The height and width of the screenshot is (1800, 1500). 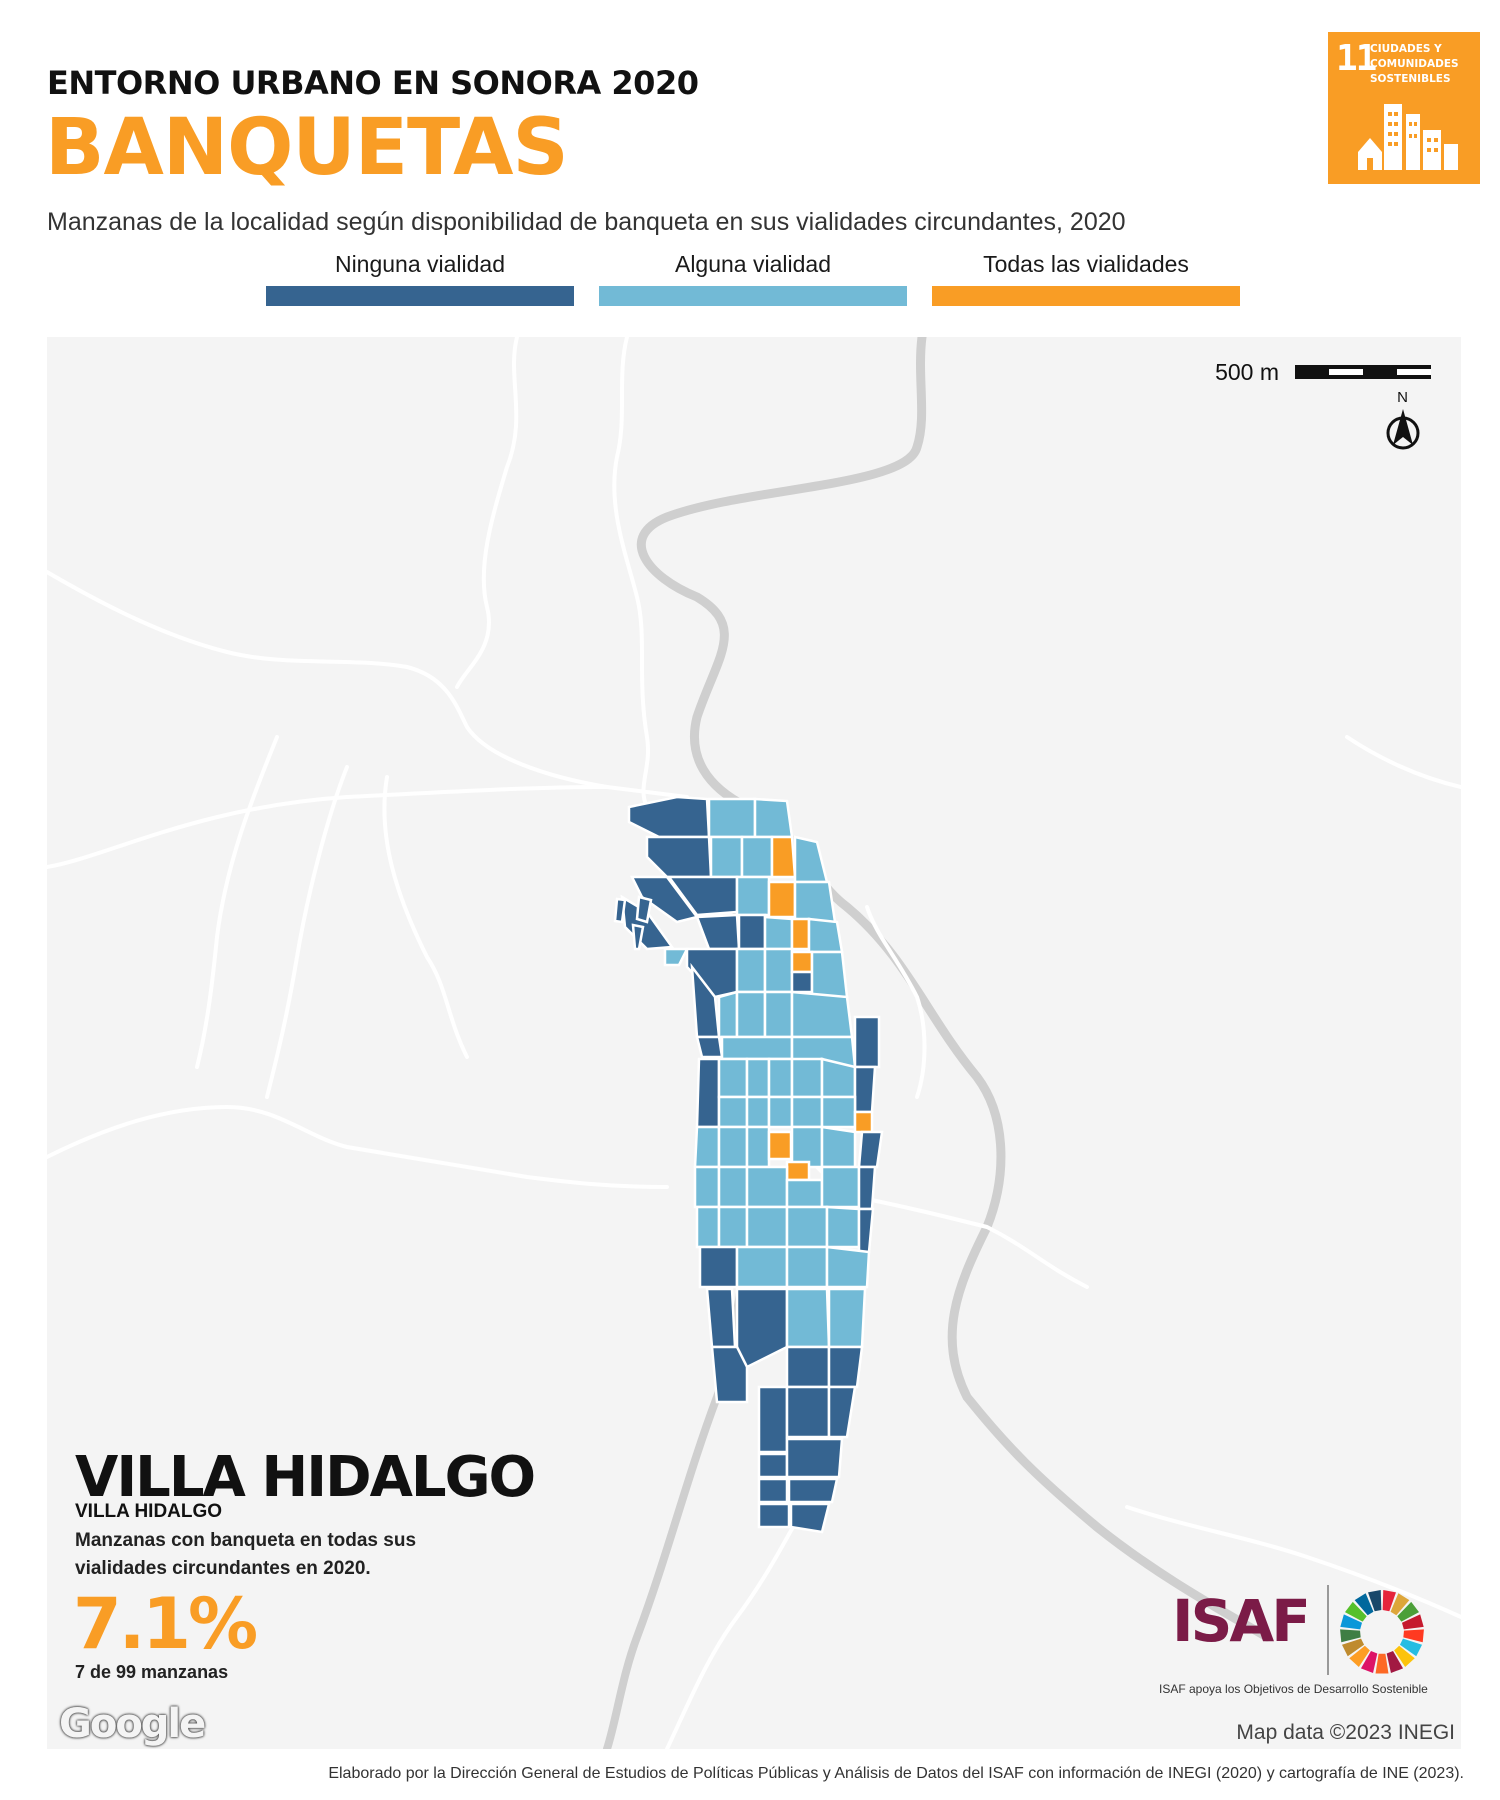 What do you see at coordinates (1086, 277) in the screenshot?
I see `legend-item-todas: Todas las vialidades` at bounding box center [1086, 277].